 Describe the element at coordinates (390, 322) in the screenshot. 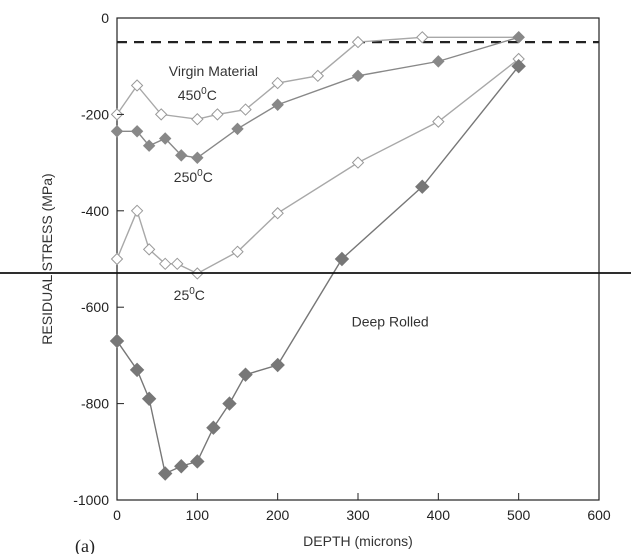

I see `series-label: Deep Rolled` at that location.